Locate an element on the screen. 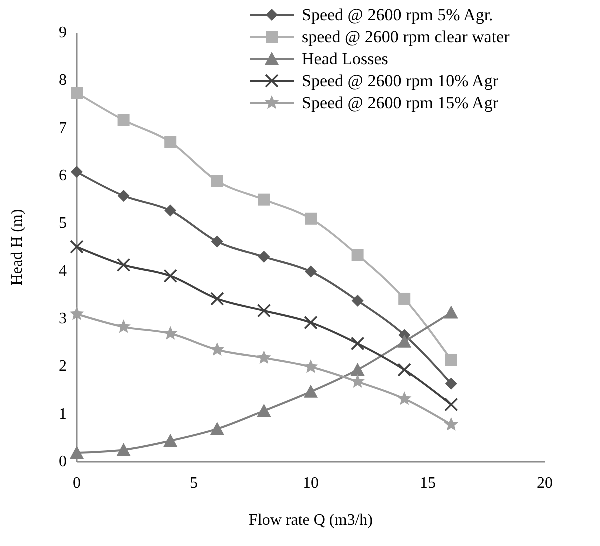 The width and height of the screenshot is (600, 546). legend-label: Speed @ 2600 rpm 15% Agr is located at coordinates (400, 103).